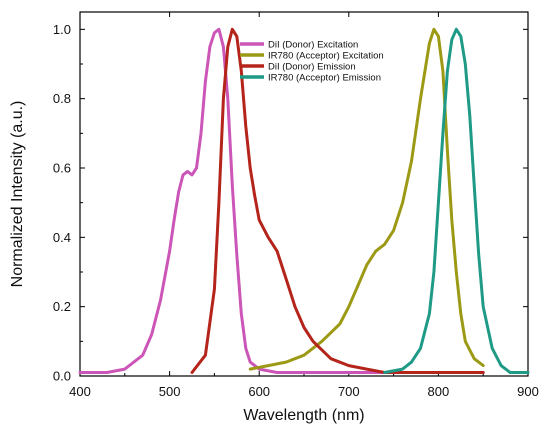 This screenshot has height=439, width=550. I want to click on x-tick-label: 900, so click(528, 391).